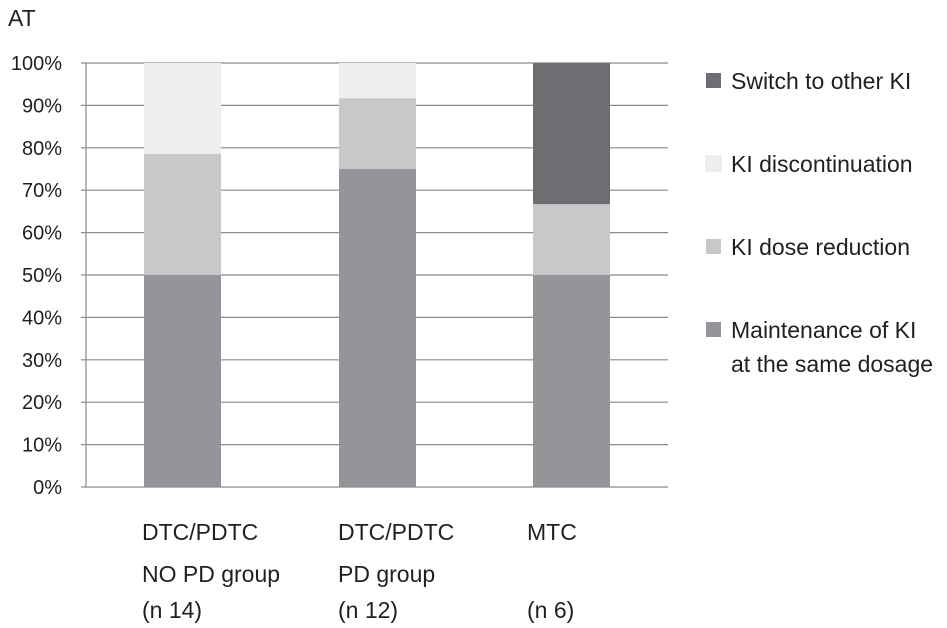  What do you see at coordinates (36, 64) in the screenshot?
I see `y-tick-label: 100%` at bounding box center [36, 64].